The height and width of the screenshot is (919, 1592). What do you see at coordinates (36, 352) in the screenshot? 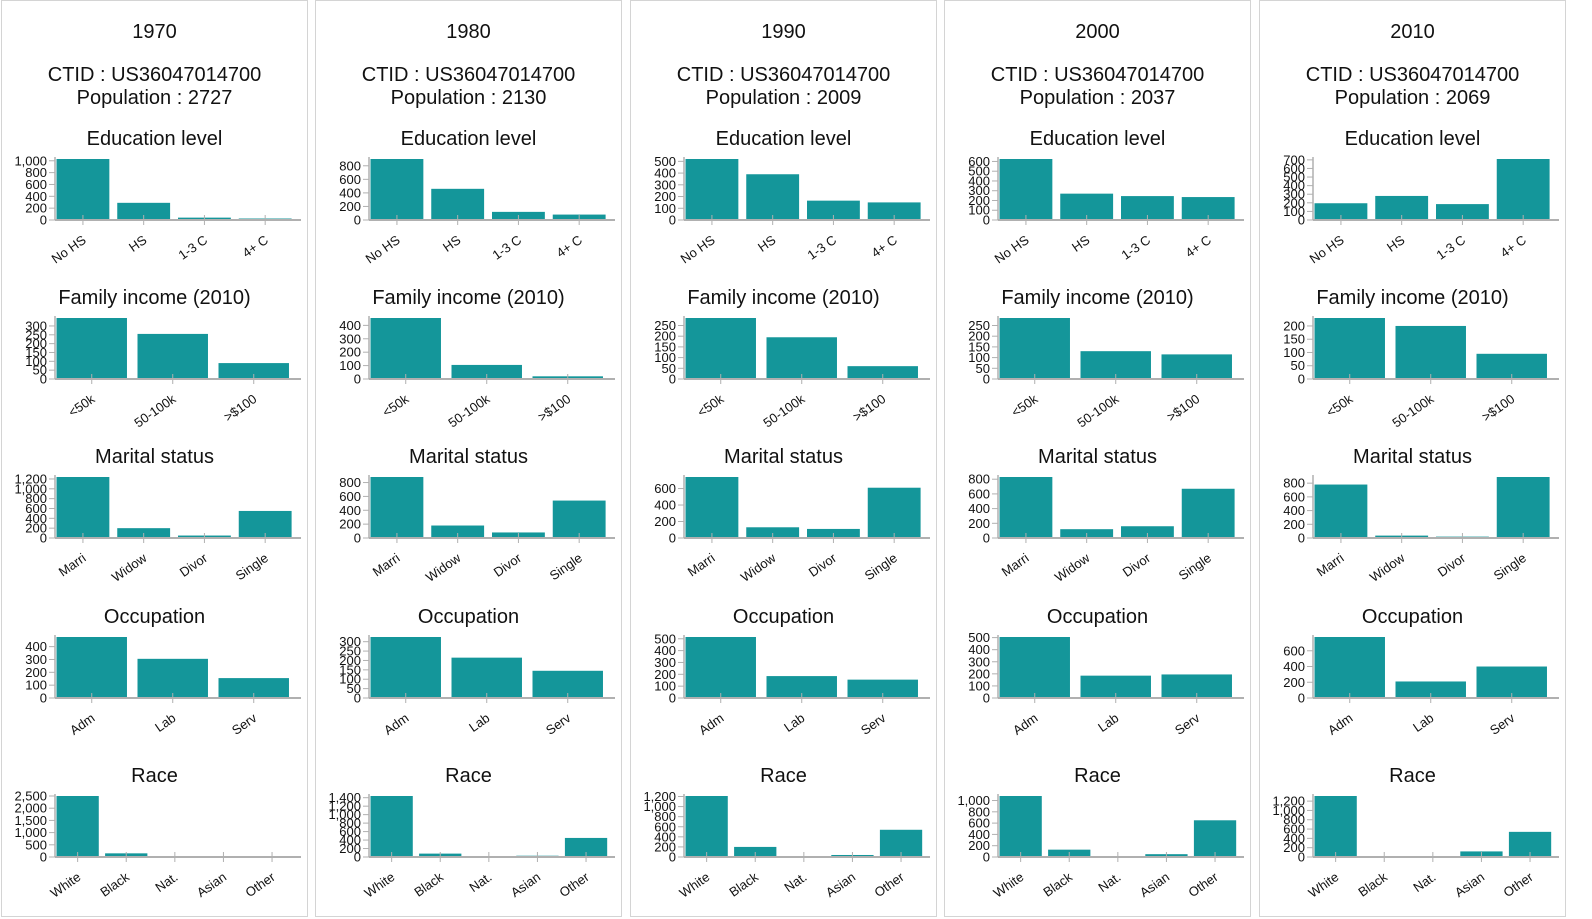
I see `y-tick-label: 150` at bounding box center [36, 352].